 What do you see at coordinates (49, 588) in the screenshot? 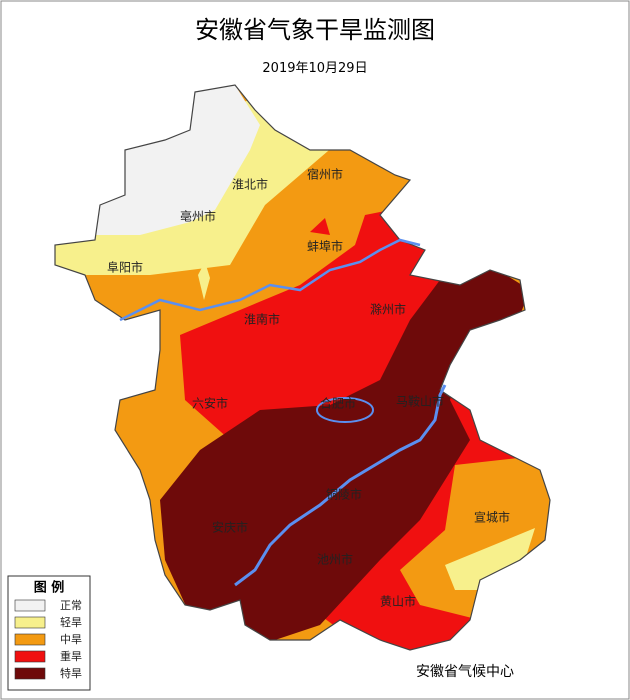
I see `legend-title: 图 例` at bounding box center [49, 588].